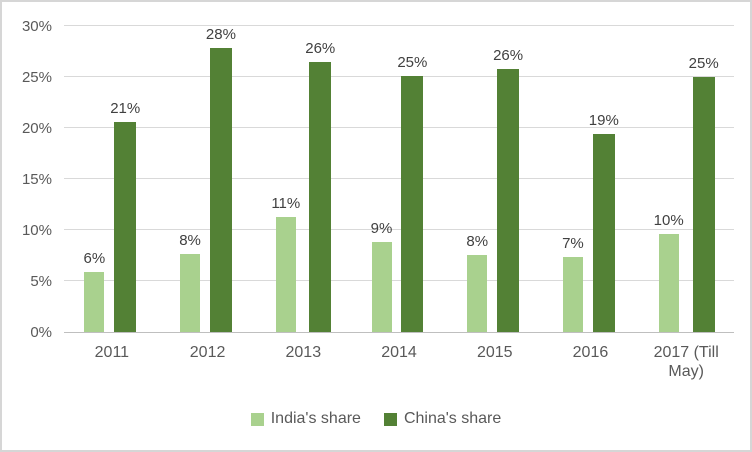 This screenshot has width=752, height=452. What do you see at coordinates (220, 190) in the screenshot?
I see `bar-china-s-share-2012` at bounding box center [220, 190].